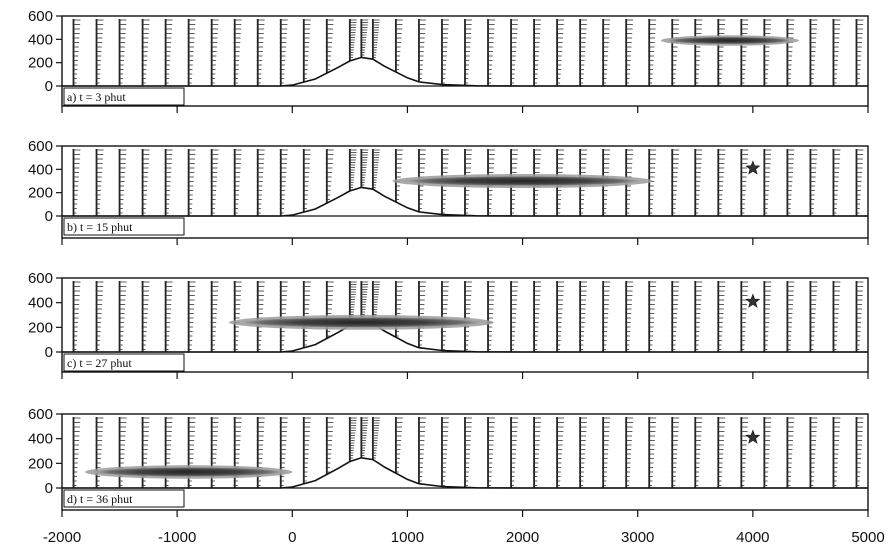  Describe the element at coordinates (292, 537) in the screenshot. I see `x-tick-label: 0` at that location.